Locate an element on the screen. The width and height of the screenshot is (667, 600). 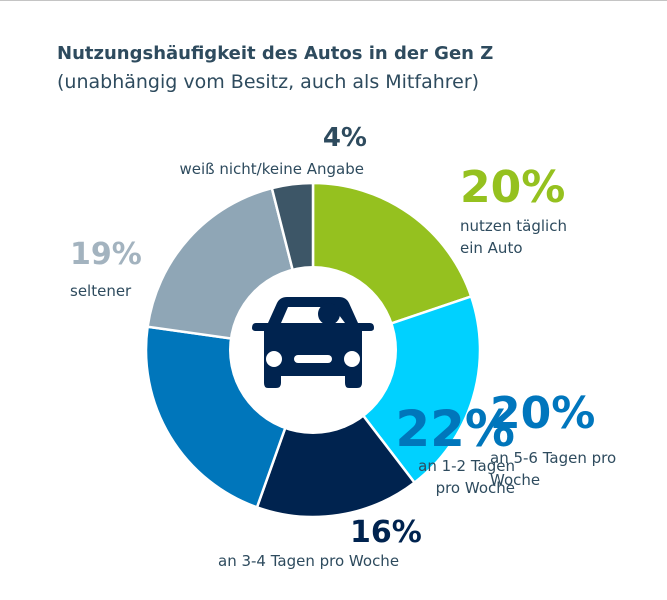
slice-label-line: weiß nicht/keine Angabe is located at coordinates (271, 169).